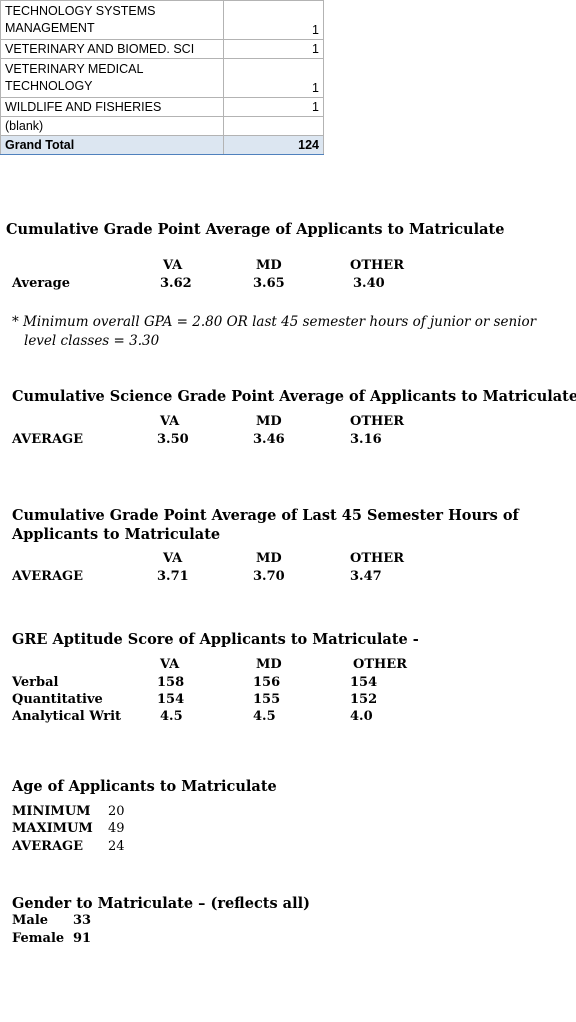 The image size is (576, 1022). What do you see at coordinates (144, 786) in the screenshot?
I see `age-title: Age of Applicants to Matriculate` at bounding box center [144, 786].